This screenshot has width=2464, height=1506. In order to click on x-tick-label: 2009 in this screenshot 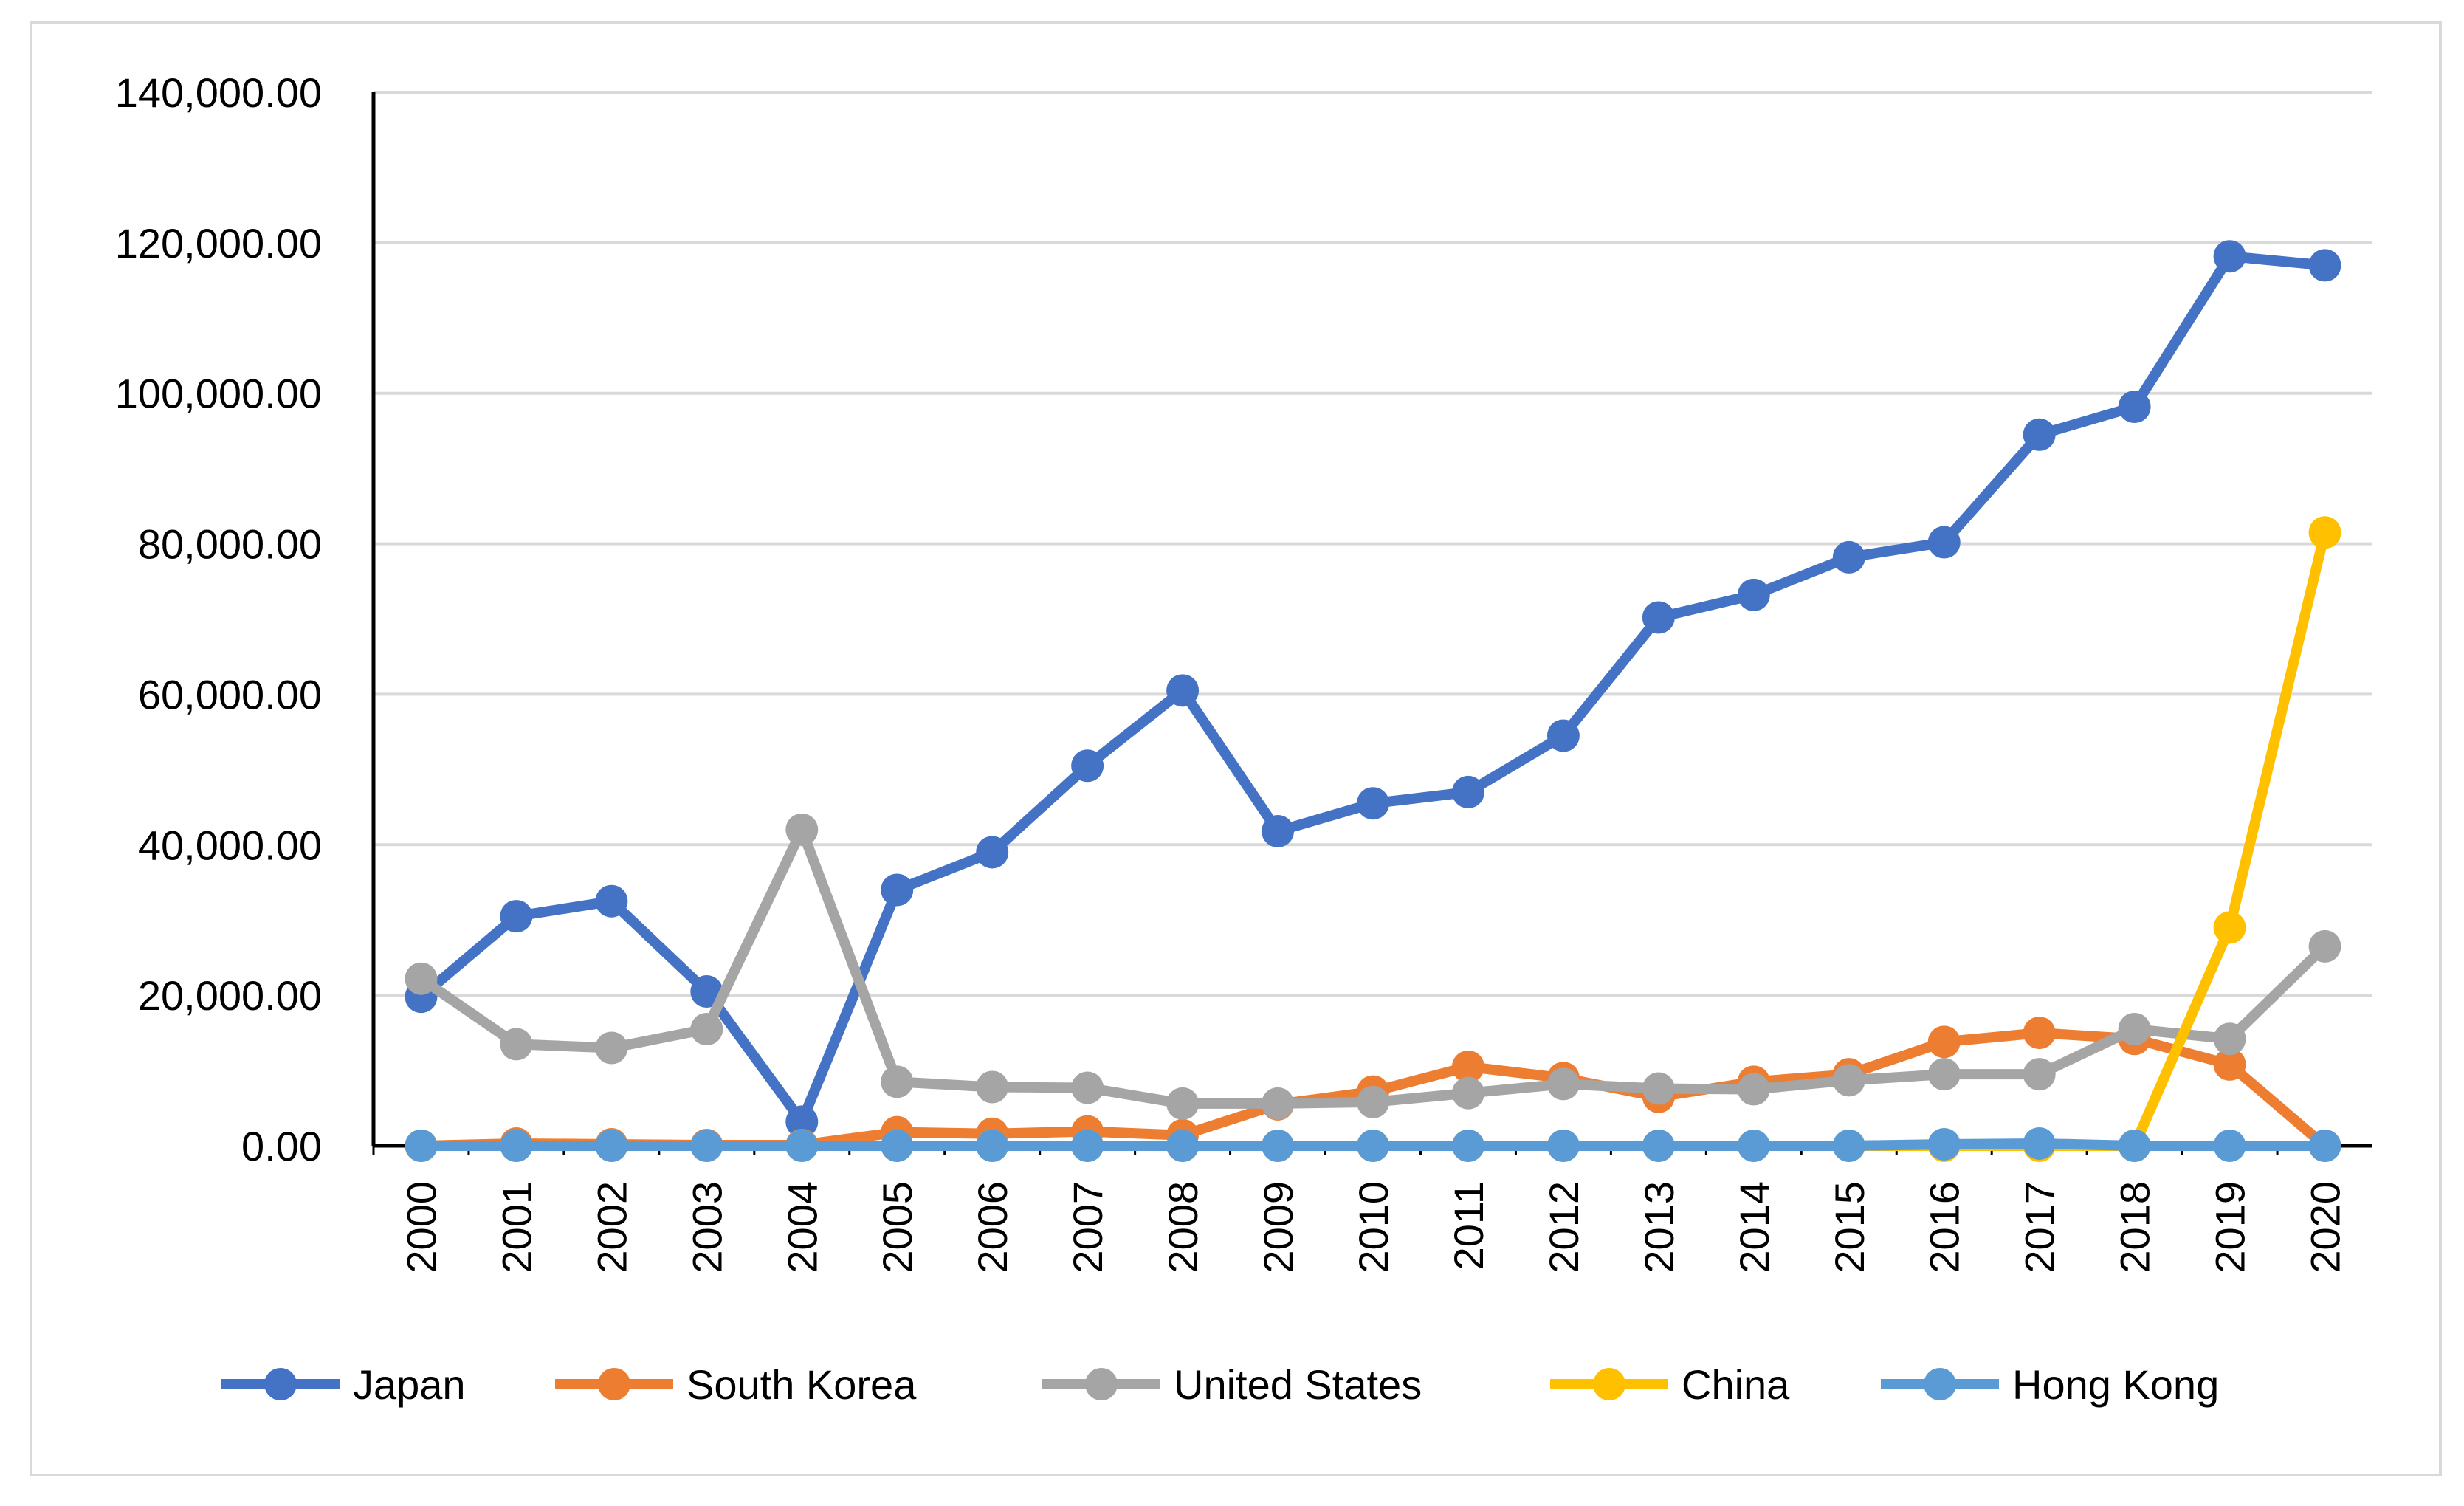, I will do `click(1278, 1227)`.